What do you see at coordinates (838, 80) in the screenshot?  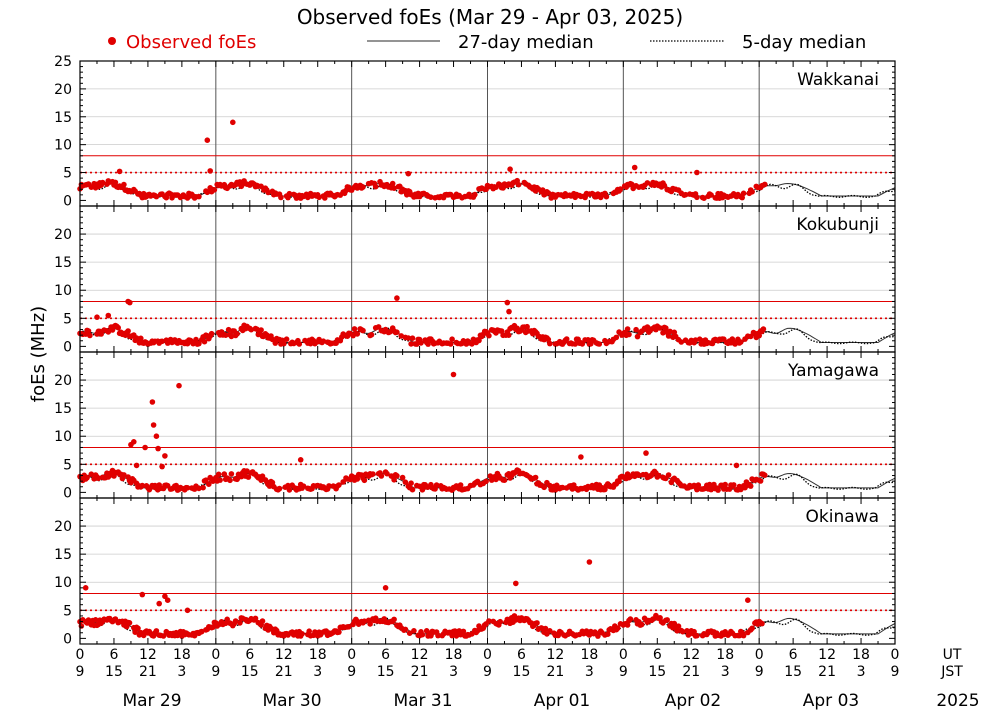 I see `station-name: Wakkanai` at bounding box center [838, 80].